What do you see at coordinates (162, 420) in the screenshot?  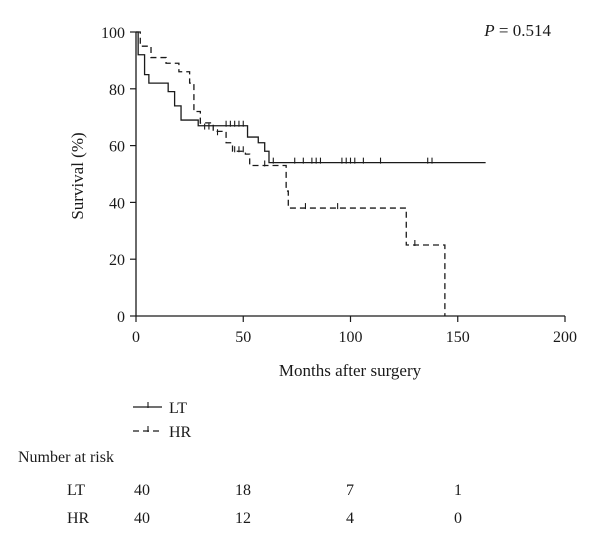 I see `legend: LT HR` at bounding box center [162, 420].